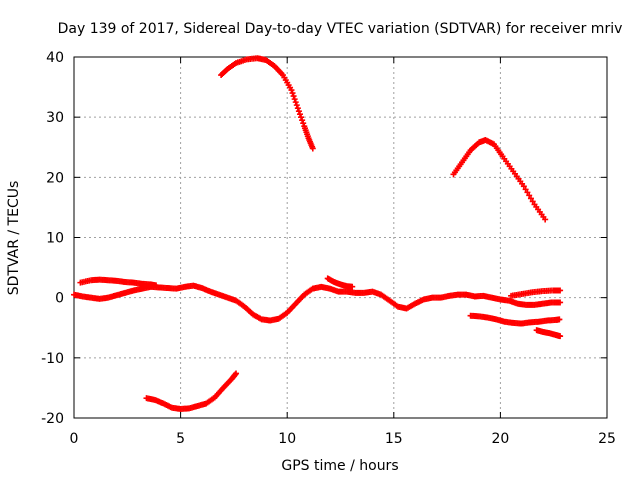  I want to click on y-tick-label: 0, so click(59, 299).